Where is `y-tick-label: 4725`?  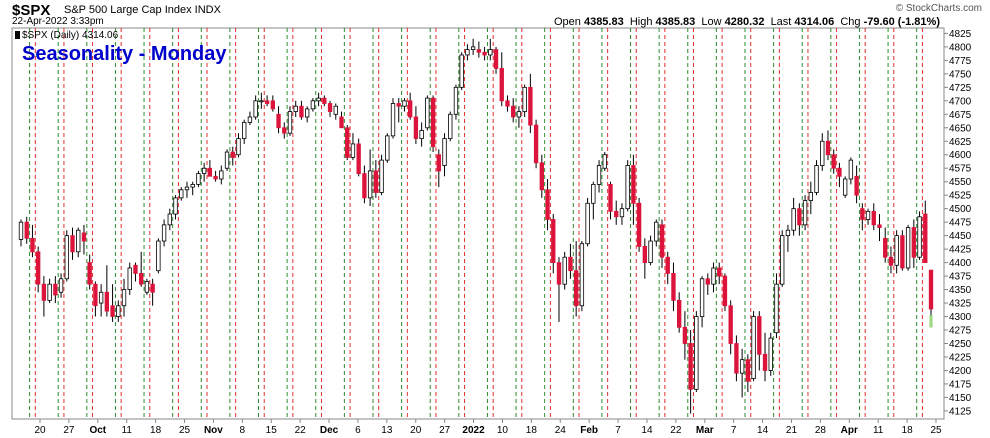 y-tick-label: 4725 is located at coordinates (960, 88).